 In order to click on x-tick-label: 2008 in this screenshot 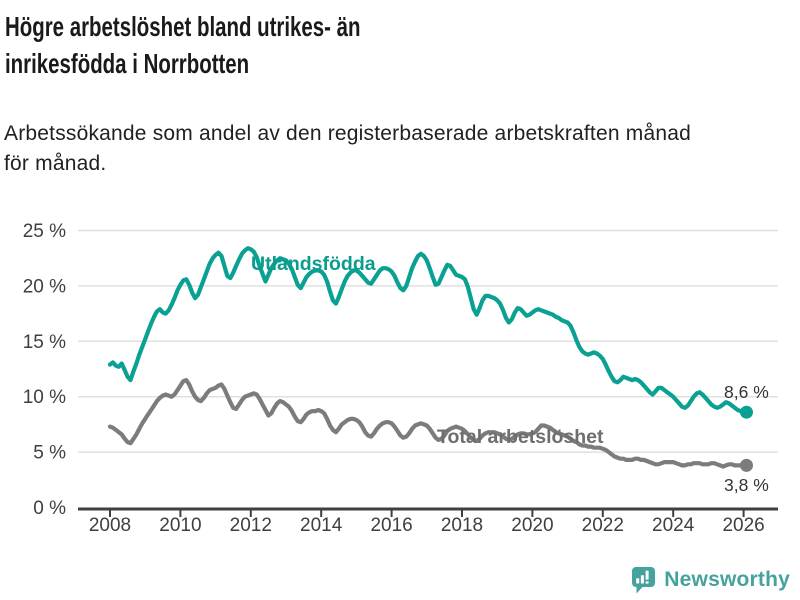, I will do `click(110, 525)`.